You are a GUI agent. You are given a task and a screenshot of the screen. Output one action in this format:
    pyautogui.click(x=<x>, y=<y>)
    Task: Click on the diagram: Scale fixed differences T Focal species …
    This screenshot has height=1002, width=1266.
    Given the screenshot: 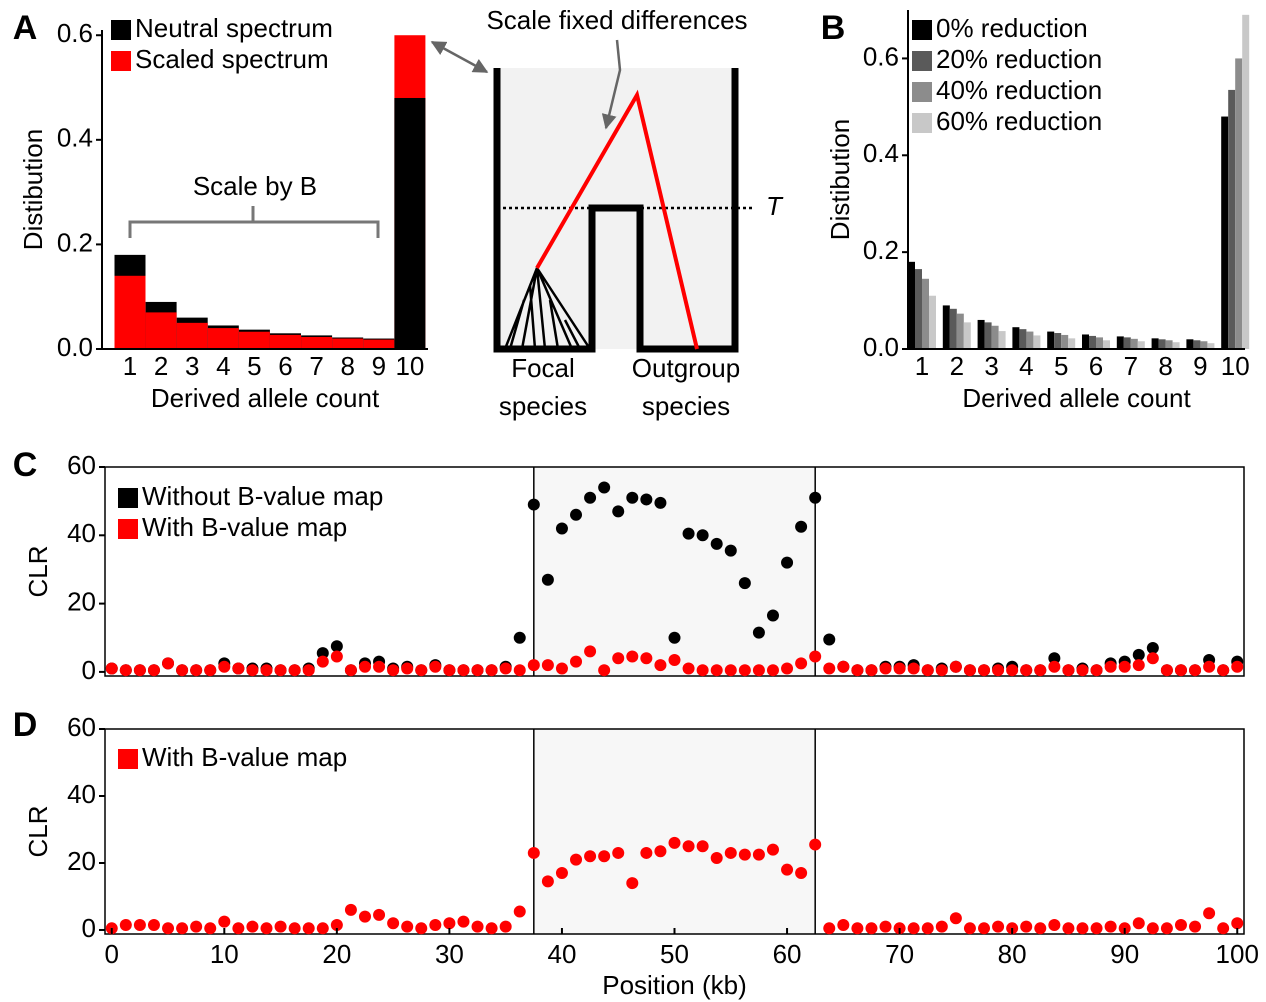 What is the action you would take?
    pyautogui.click(x=607, y=213)
    